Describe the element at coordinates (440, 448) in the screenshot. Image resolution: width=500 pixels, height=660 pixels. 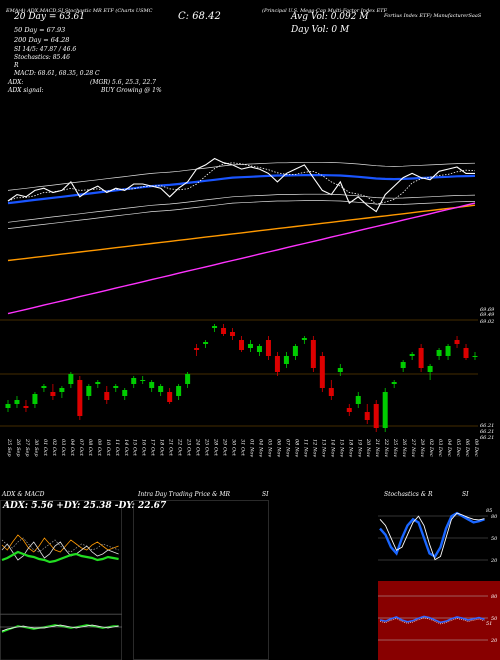
I see `date-tick-label: 03 Dec` at that location.